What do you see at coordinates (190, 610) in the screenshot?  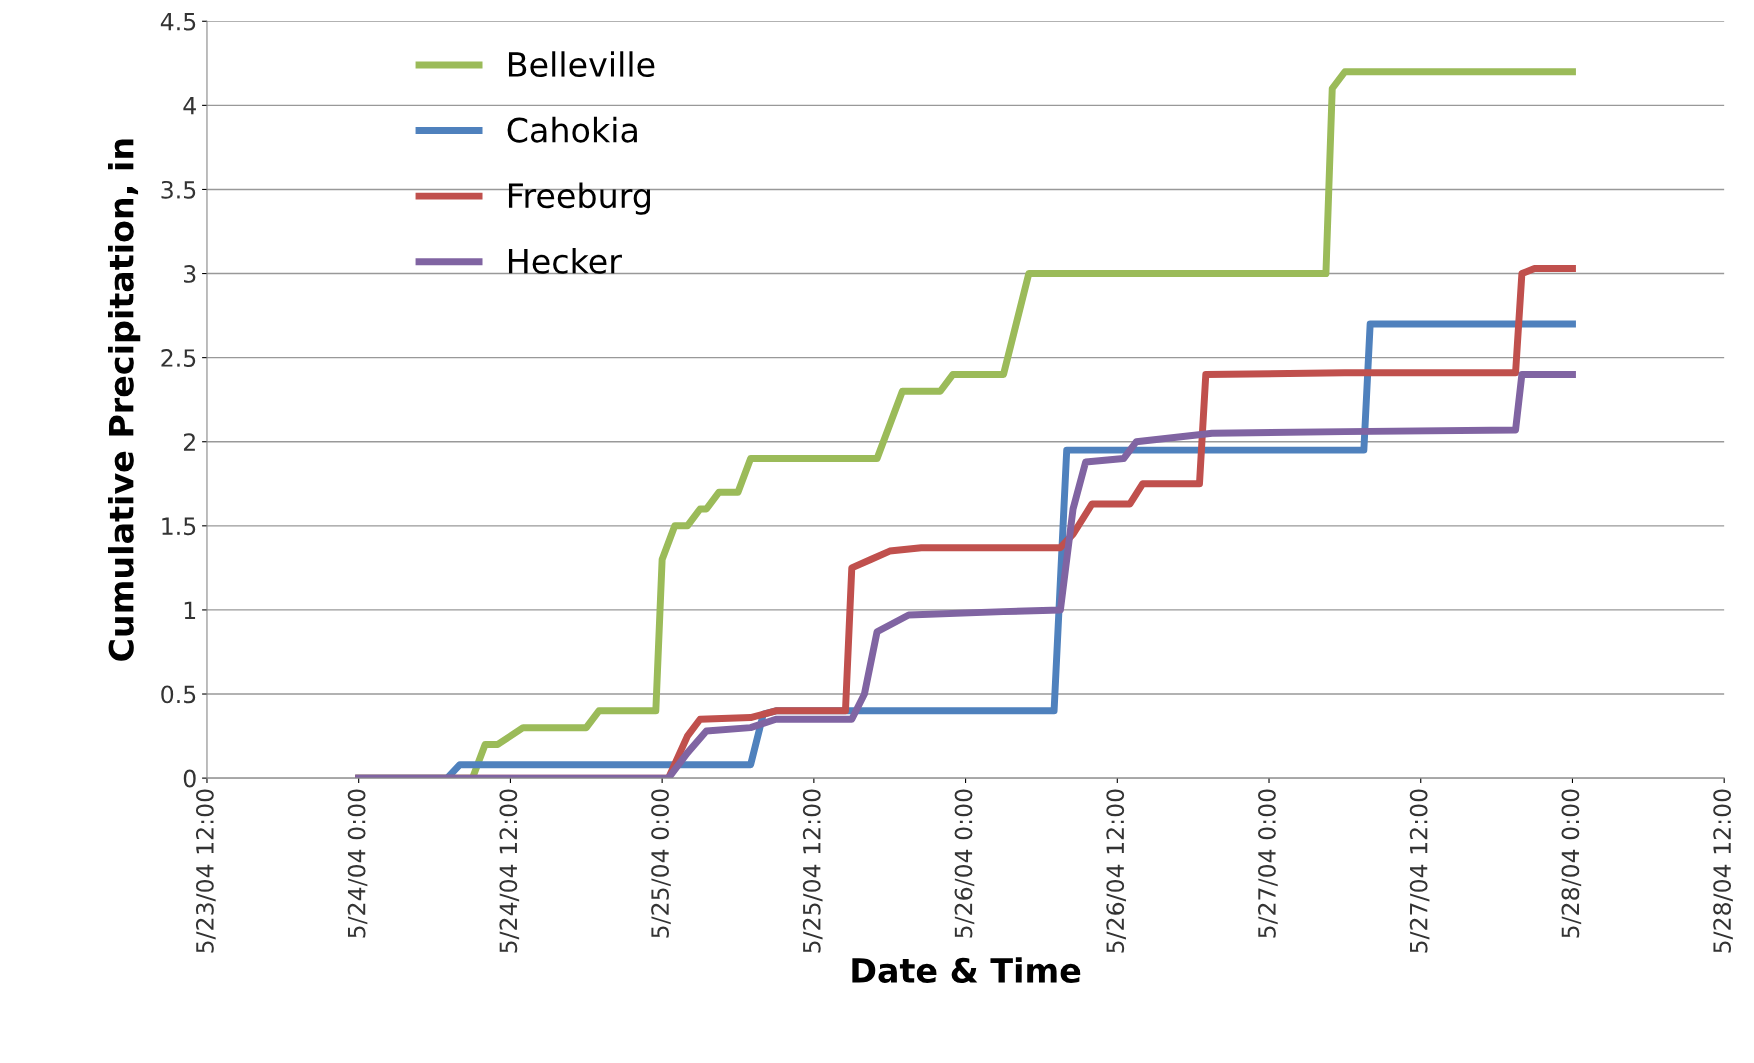 I see `y-tick-label: 1` at bounding box center [190, 610].